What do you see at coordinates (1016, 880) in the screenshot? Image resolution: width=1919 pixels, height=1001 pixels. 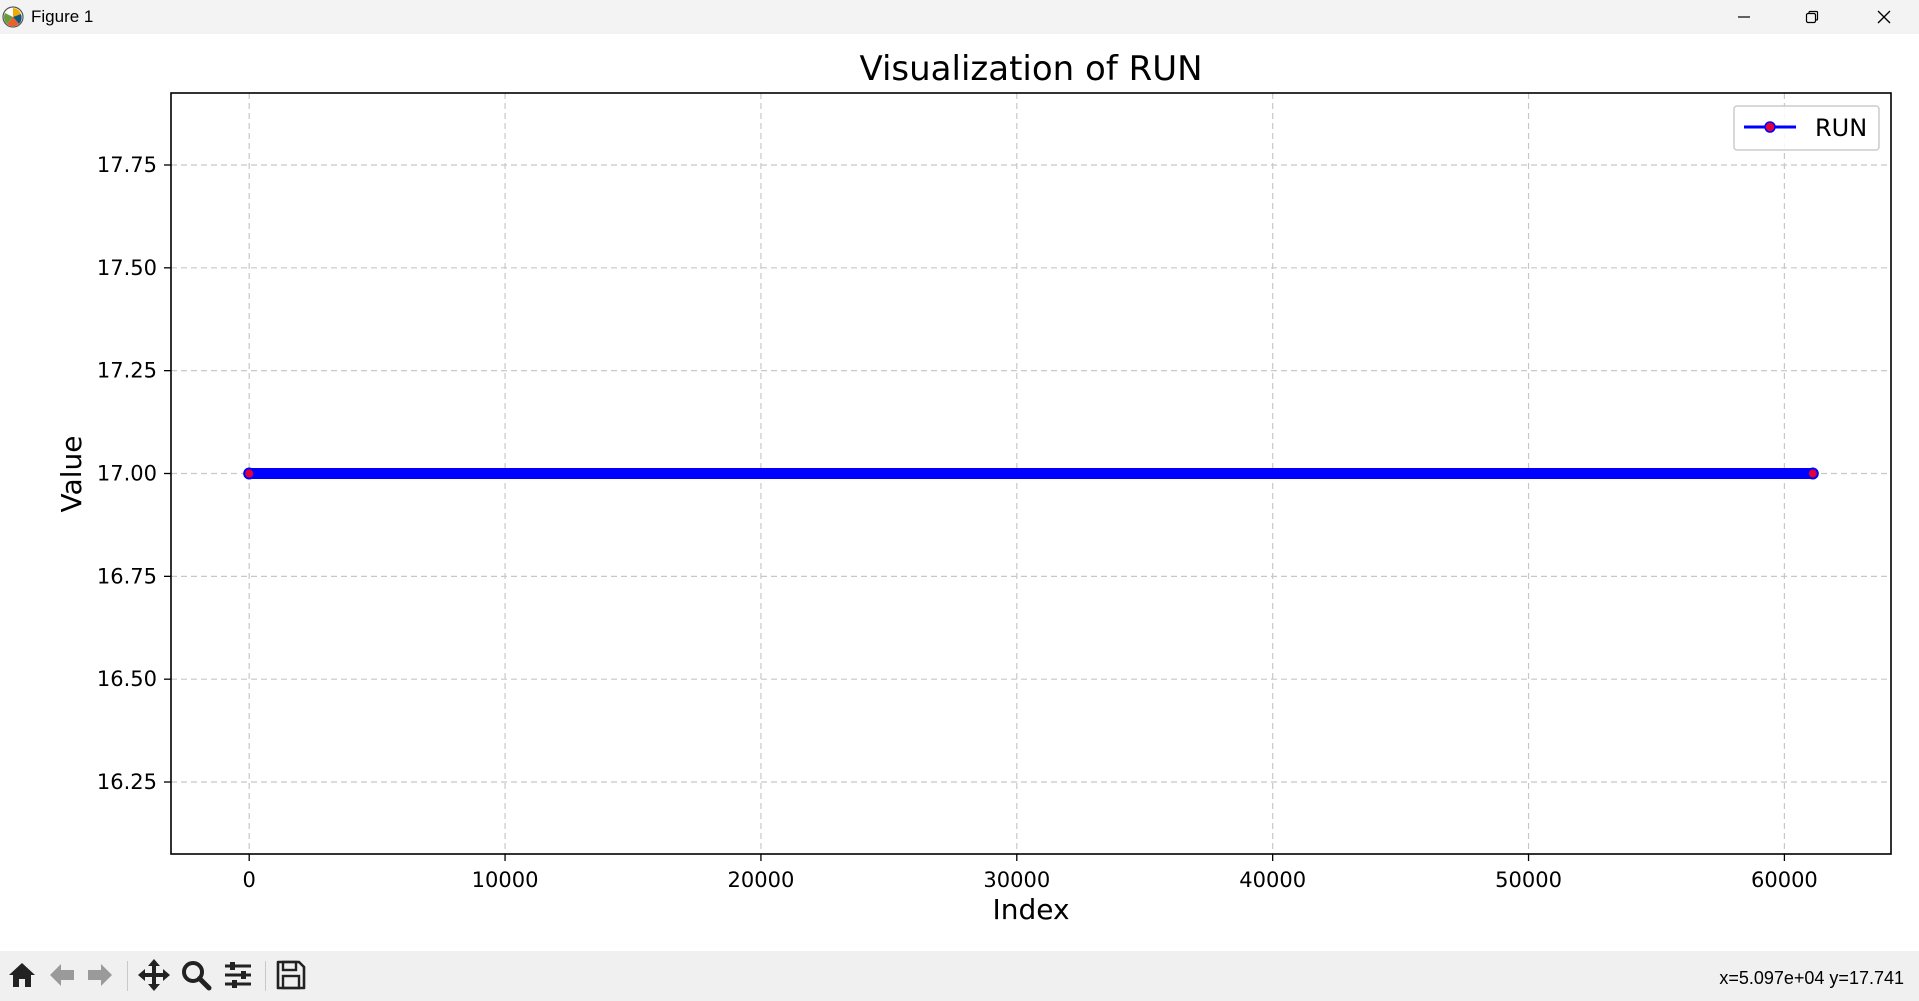 I see `x-tick-label: 30000` at bounding box center [1016, 880].